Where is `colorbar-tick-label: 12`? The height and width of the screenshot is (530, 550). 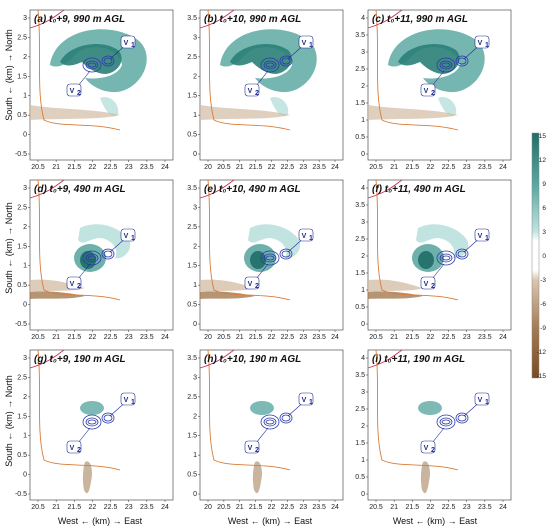
colorbar-tick-label: 12 is located at coordinates (543, 160).